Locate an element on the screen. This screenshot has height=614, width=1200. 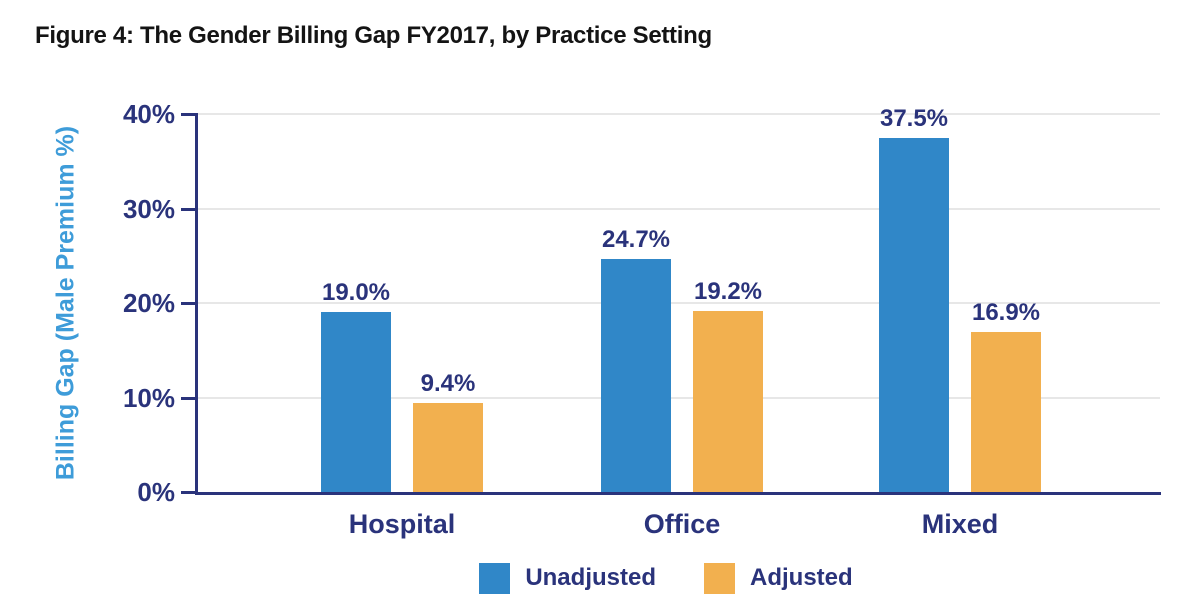
bar-adjusted-mixed is located at coordinates (1006, 412).